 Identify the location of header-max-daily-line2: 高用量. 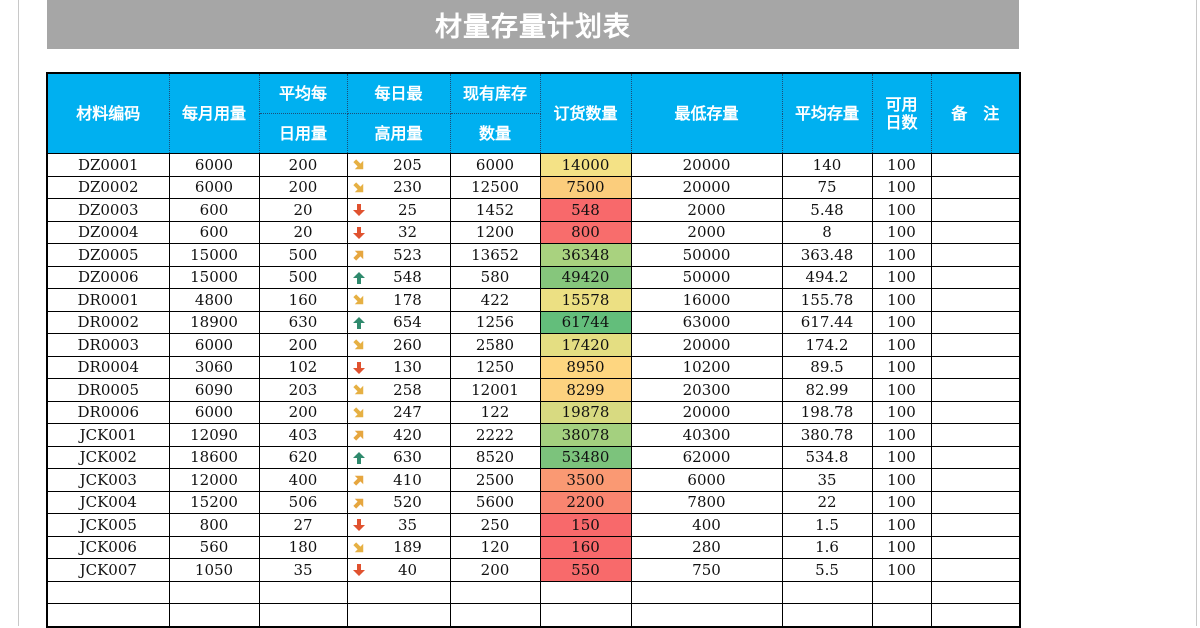
(398, 133).